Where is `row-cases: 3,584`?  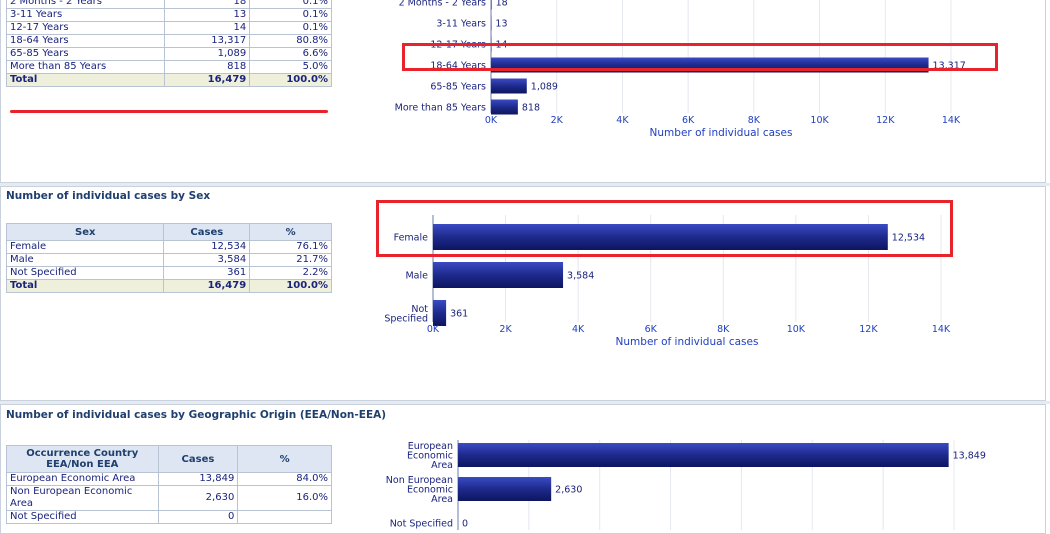
row-cases: 3,584 is located at coordinates (207, 260).